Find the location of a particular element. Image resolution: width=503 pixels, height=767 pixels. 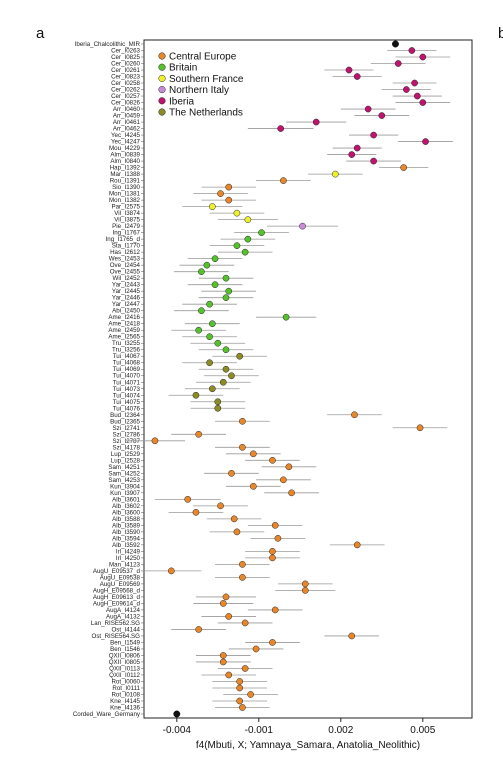

y-tick-label: Yec_I4245 is located at coordinates (126, 135).